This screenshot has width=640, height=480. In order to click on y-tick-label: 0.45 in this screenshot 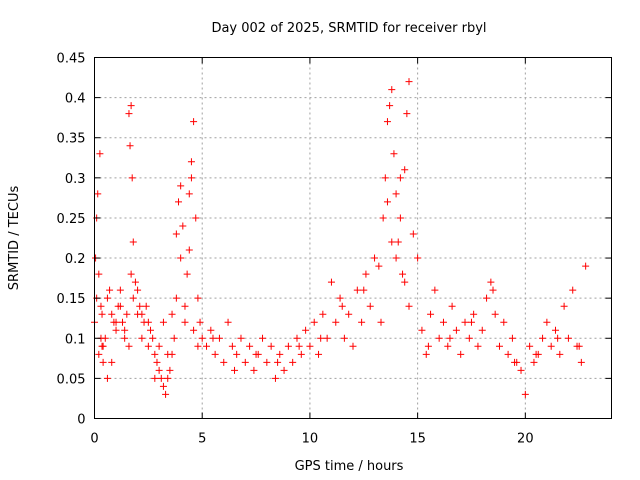, I will do `click(71, 59)`.